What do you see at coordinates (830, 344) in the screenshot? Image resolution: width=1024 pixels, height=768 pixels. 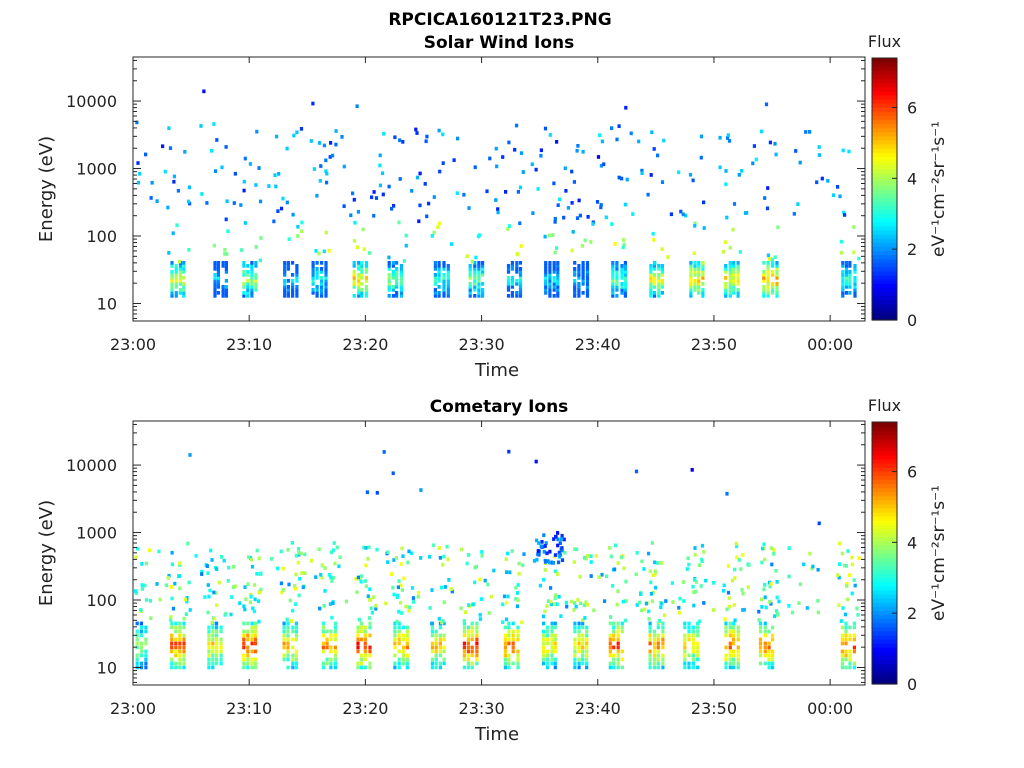 I see `x-tick-label: 00:00` at bounding box center [830, 344].